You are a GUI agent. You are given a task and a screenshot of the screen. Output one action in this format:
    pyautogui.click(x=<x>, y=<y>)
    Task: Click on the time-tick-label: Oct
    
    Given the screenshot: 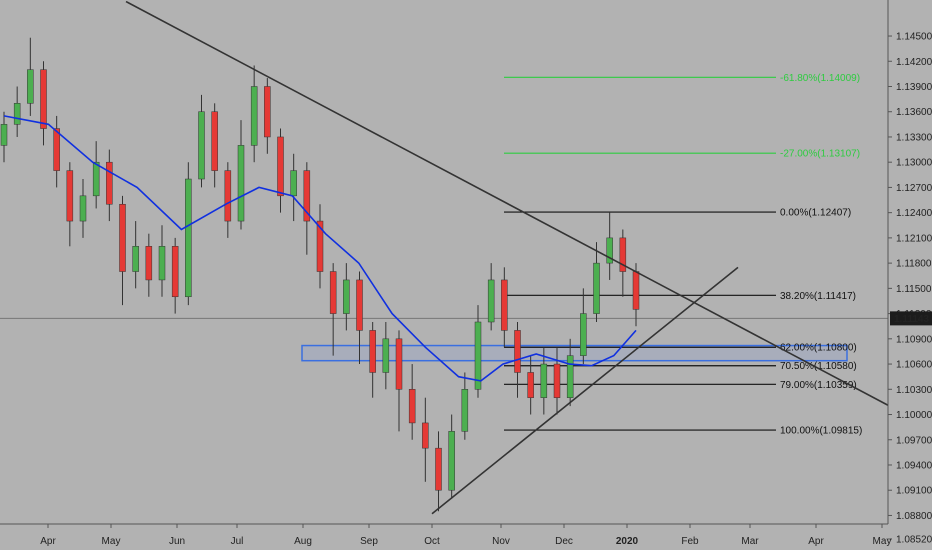 What is the action you would take?
    pyautogui.click(x=432, y=541)
    